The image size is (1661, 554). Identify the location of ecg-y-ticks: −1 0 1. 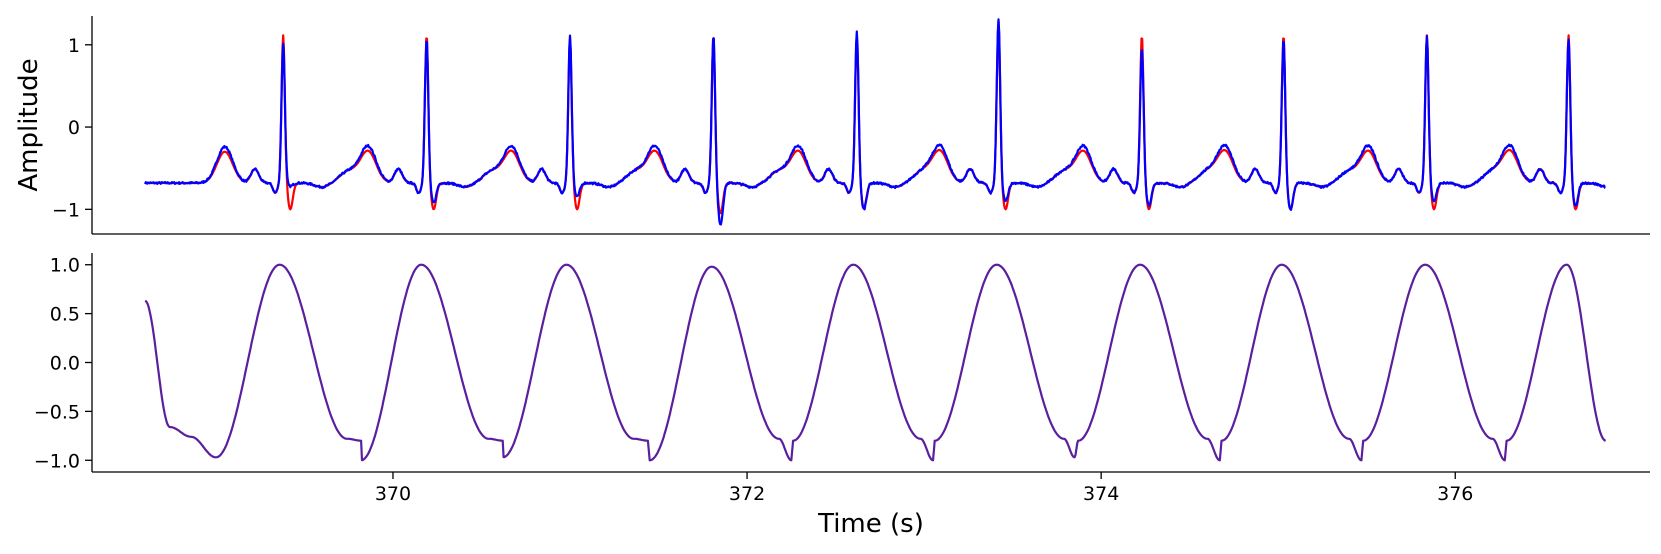
(72, 128).